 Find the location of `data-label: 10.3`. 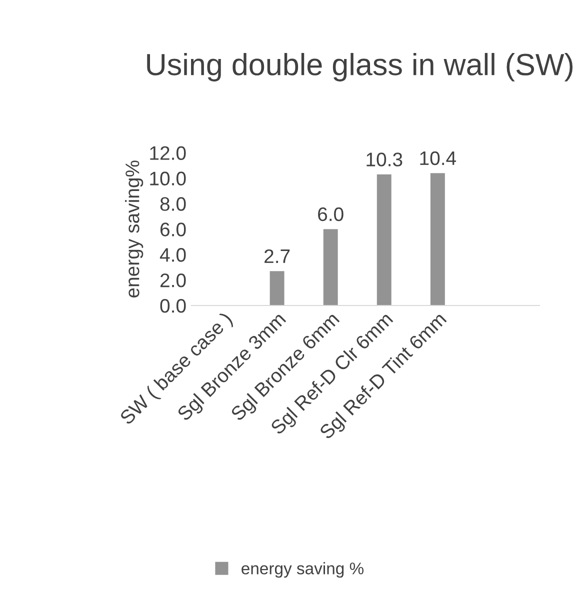

data-label: 10.3 is located at coordinates (384, 159).